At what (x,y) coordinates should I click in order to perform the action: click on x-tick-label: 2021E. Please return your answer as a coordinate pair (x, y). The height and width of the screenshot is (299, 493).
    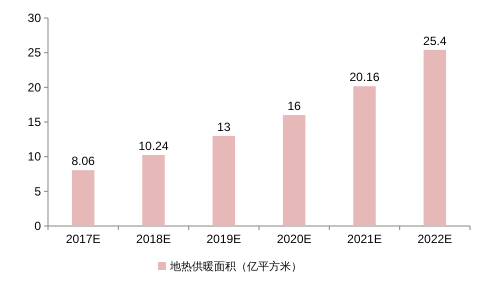
    Looking at the image, I should click on (364, 239).